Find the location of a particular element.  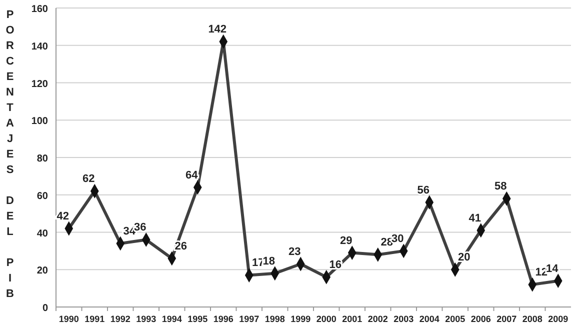

x-tick-label: 1996 is located at coordinates (223, 319).